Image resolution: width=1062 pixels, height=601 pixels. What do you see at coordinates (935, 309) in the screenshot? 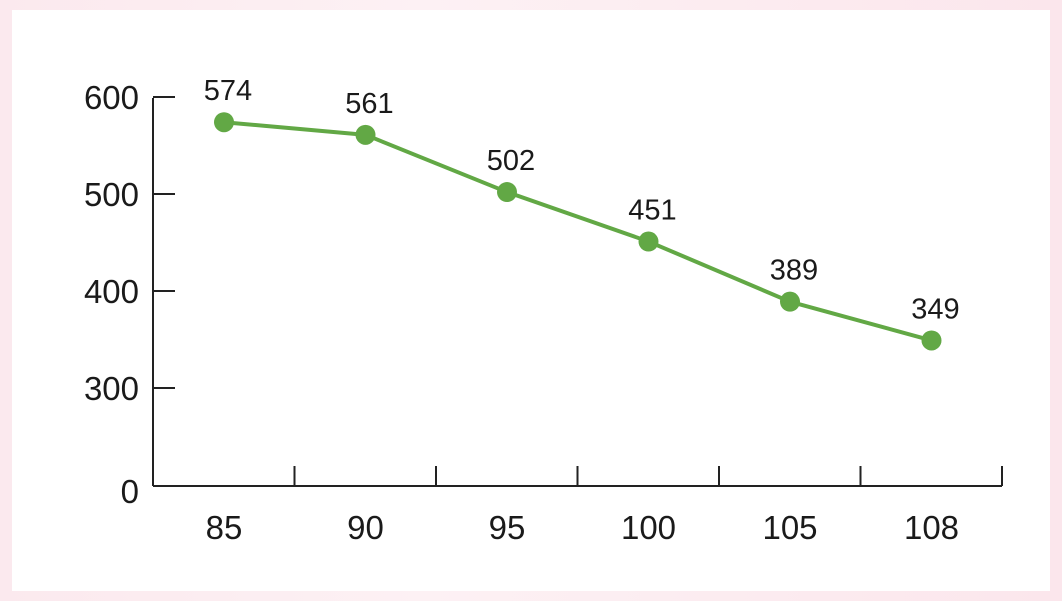
I see `data-label: 349` at bounding box center [935, 309].